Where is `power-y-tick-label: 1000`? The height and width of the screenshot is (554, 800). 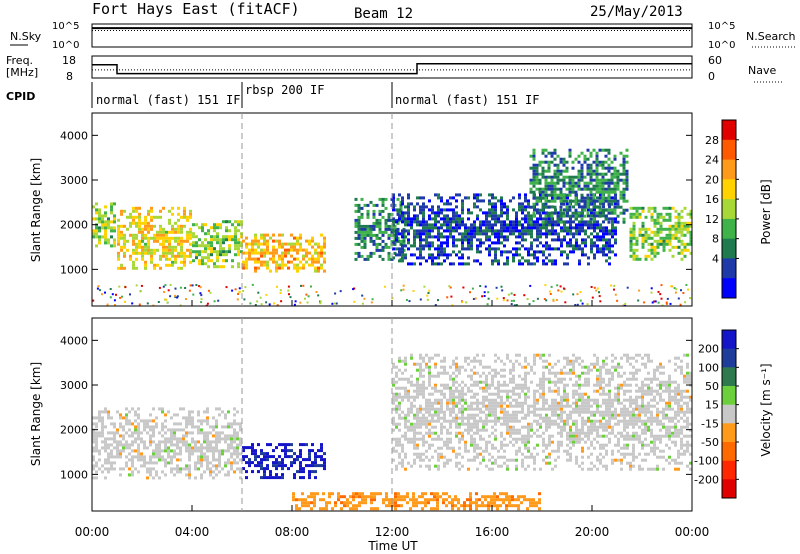 power-y-tick-label: 1000 is located at coordinates (74, 269).